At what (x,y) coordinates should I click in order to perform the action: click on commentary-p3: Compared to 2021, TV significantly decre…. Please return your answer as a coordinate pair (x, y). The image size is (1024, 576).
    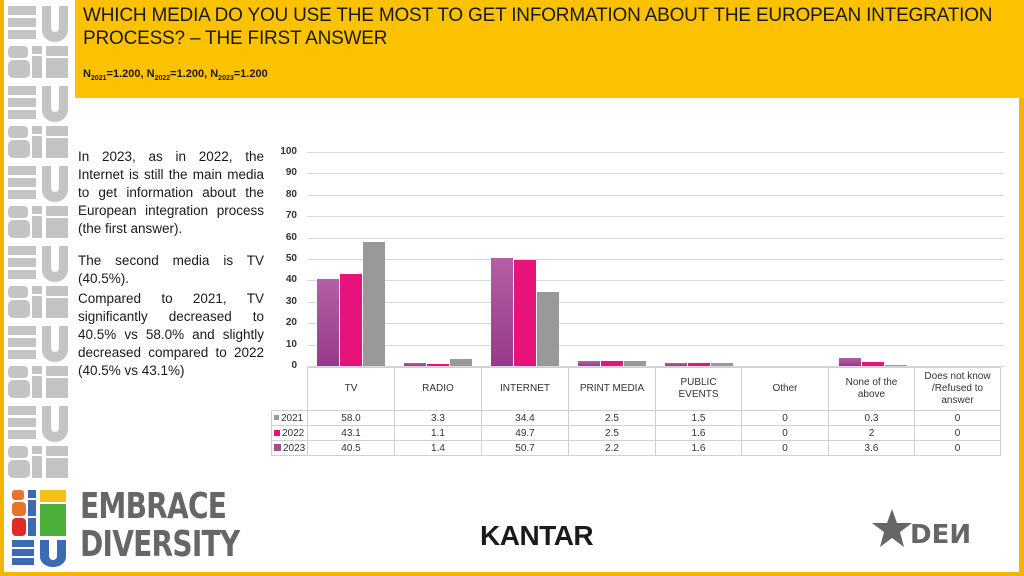
    Looking at the image, I should click on (171, 334).